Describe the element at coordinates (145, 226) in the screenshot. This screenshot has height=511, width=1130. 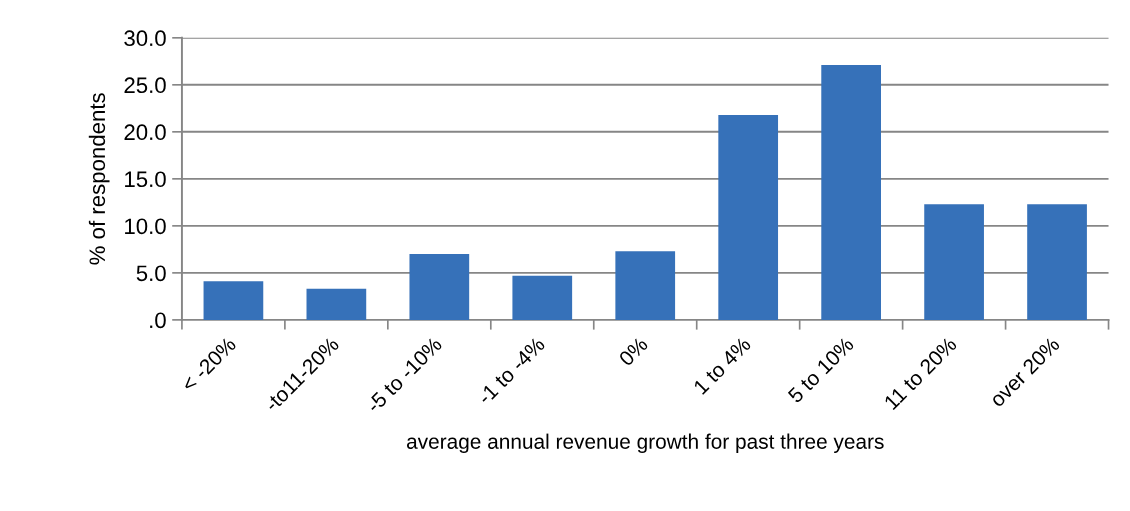
I see `y-tick-label: 10.0` at that location.